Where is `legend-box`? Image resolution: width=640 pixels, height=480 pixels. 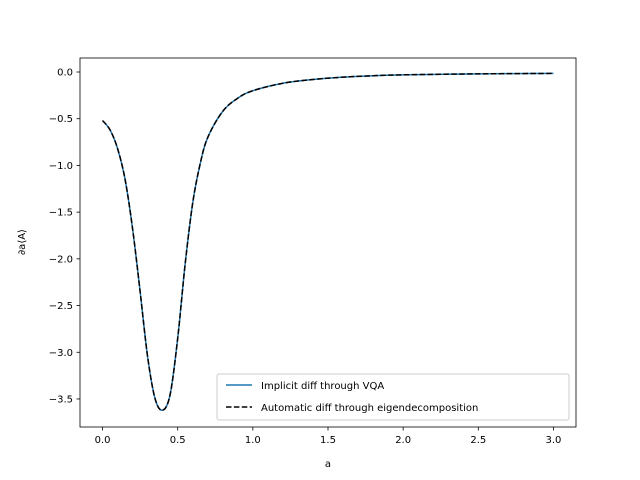
legend-box is located at coordinates (393, 397).